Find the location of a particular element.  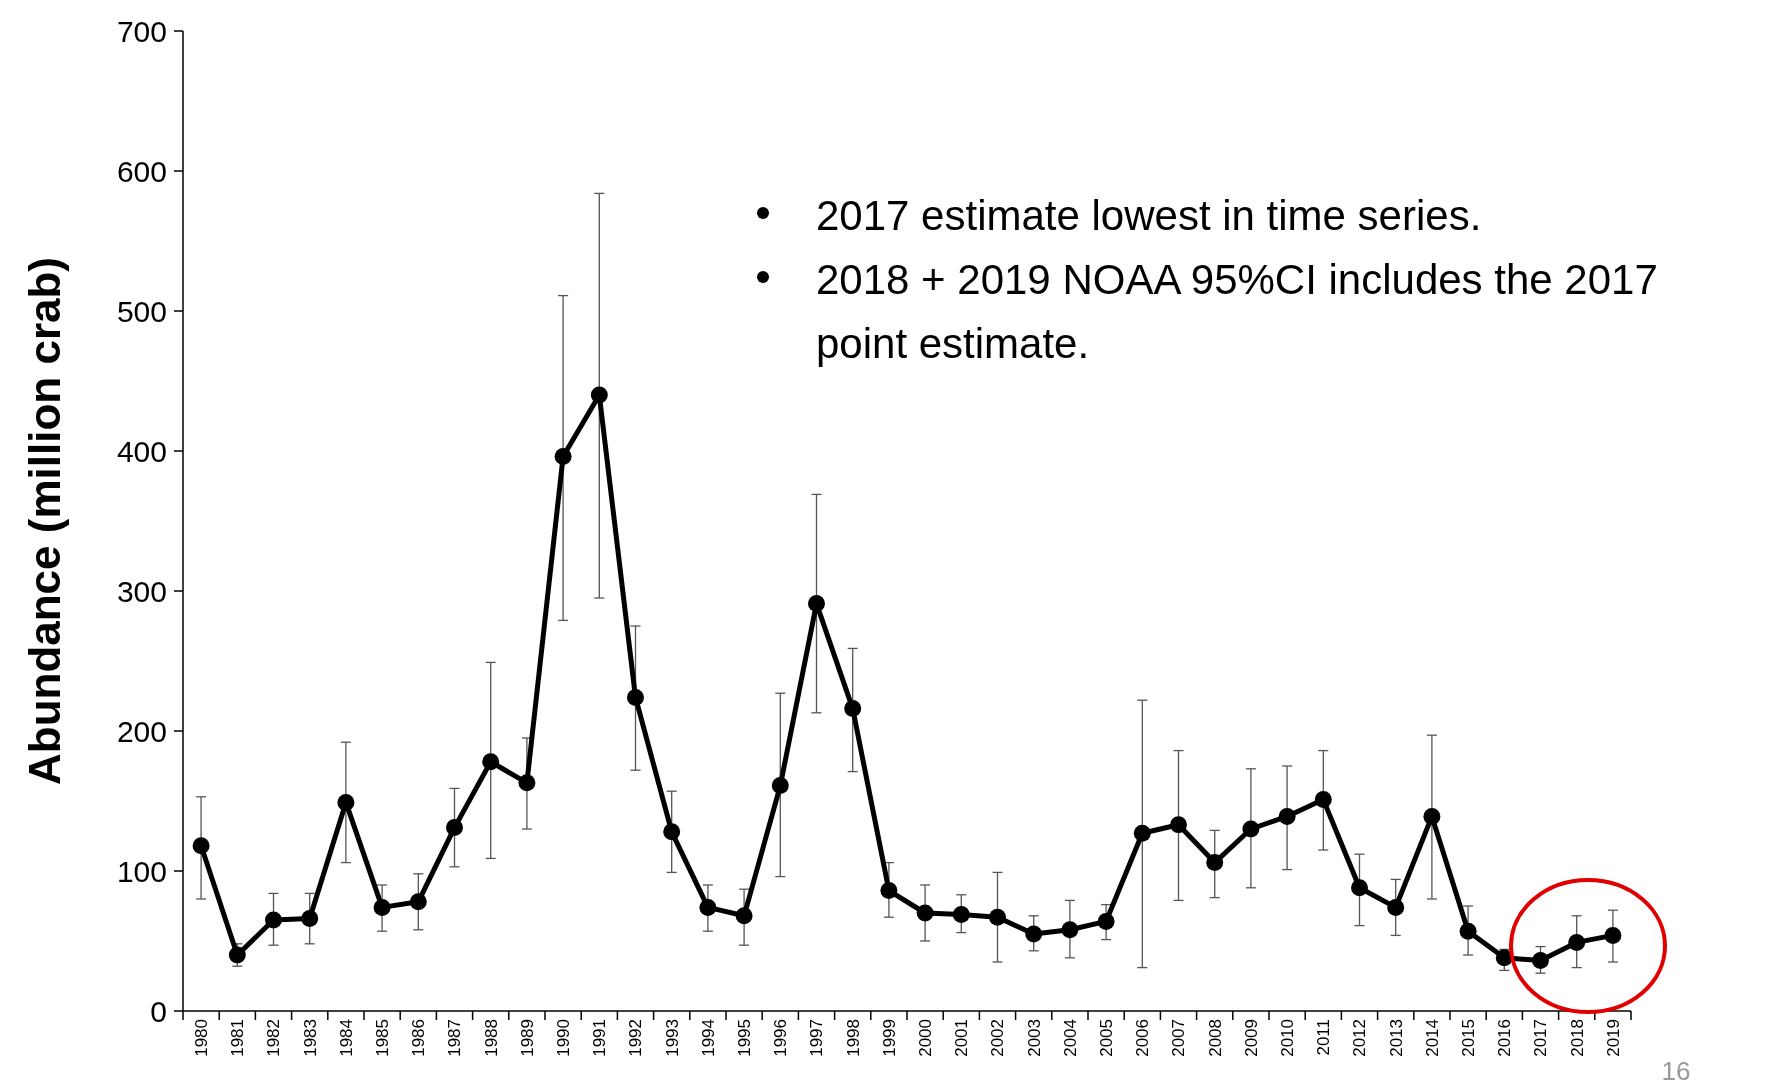

x-tick-label: 1990 is located at coordinates (564, 1038).